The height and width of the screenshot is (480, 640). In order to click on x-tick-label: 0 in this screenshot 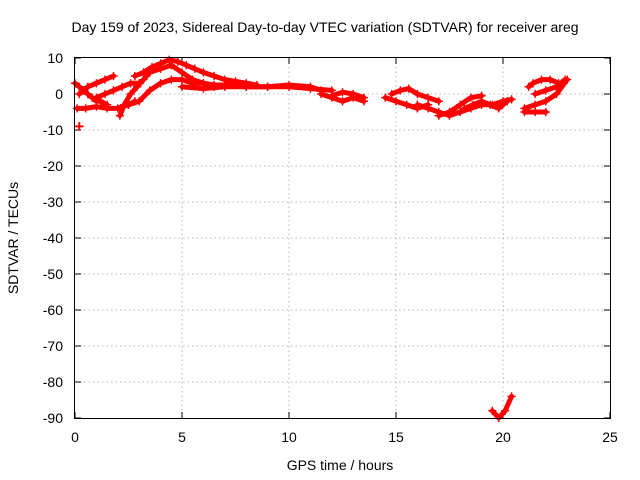, I will do `click(75, 437)`.